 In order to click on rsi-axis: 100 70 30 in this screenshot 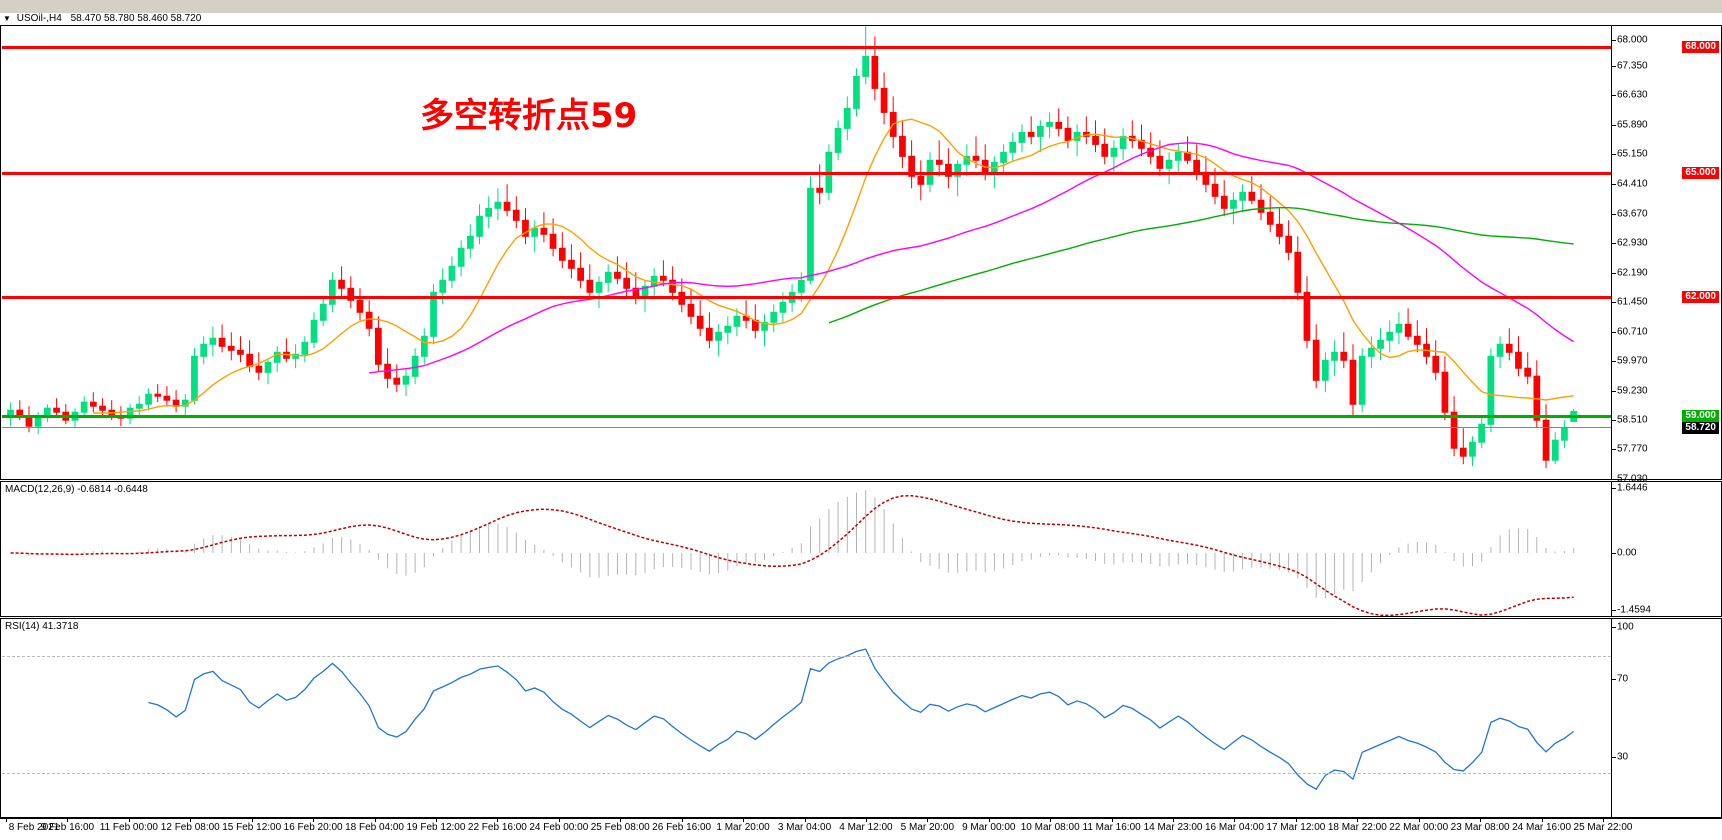, I will do `click(1666, 718)`.